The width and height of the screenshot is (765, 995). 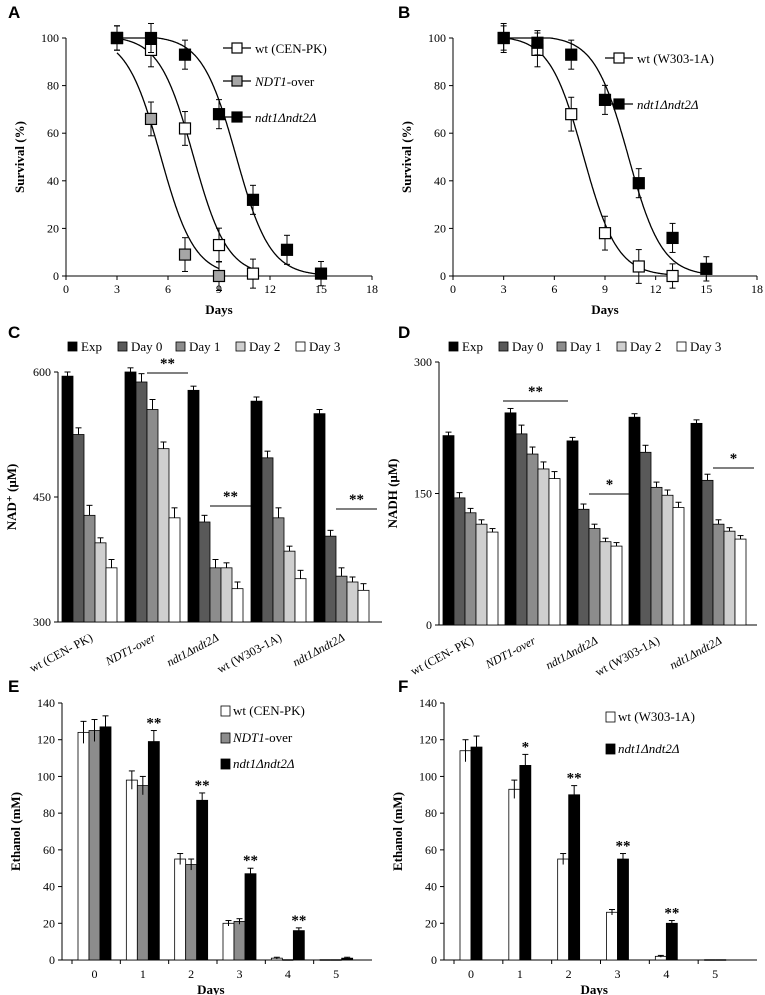 I want to click on y-tick-label: 40, so click(x=431, y=887).